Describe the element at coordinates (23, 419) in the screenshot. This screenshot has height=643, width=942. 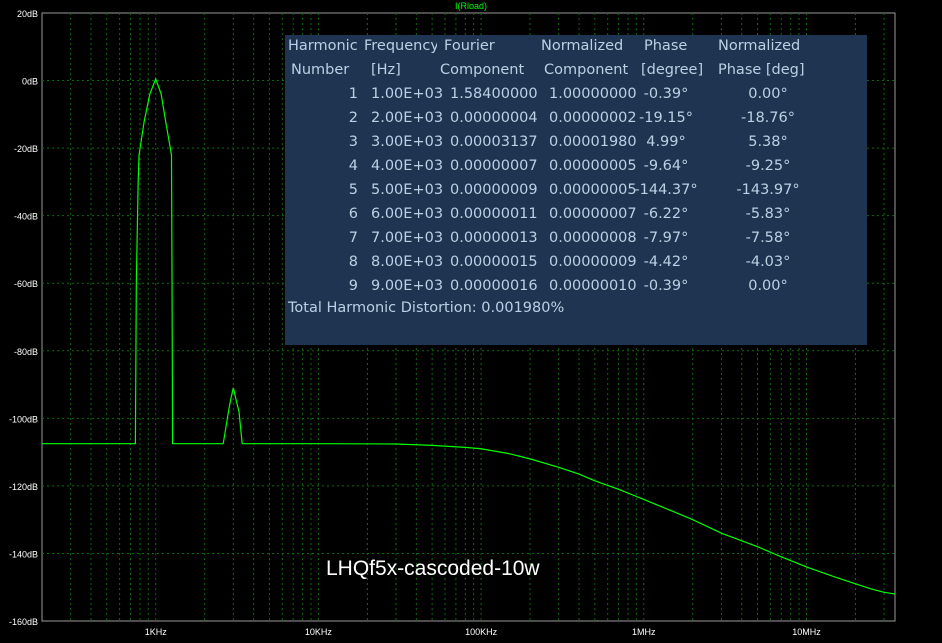
I see `y-tick-label: -100dB` at that location.